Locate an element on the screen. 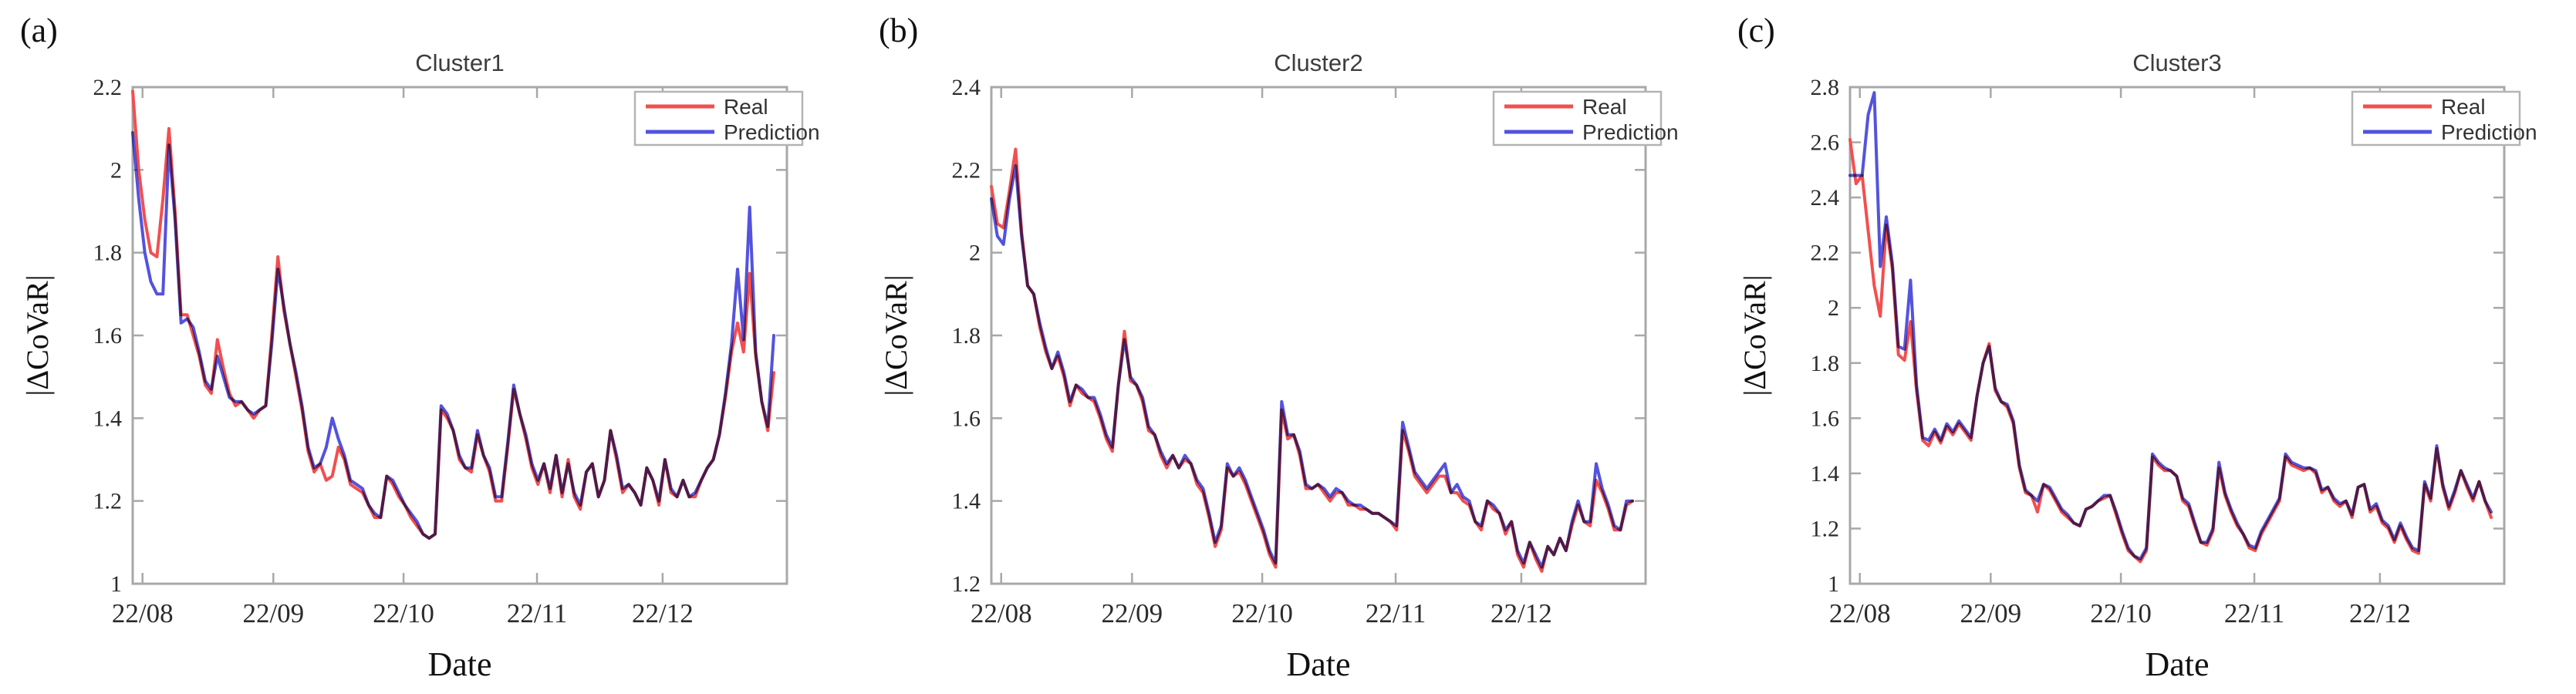 This screenshot has height=694, width=2576. panel-letter-a: (a) is located at coordinates (39, 30).